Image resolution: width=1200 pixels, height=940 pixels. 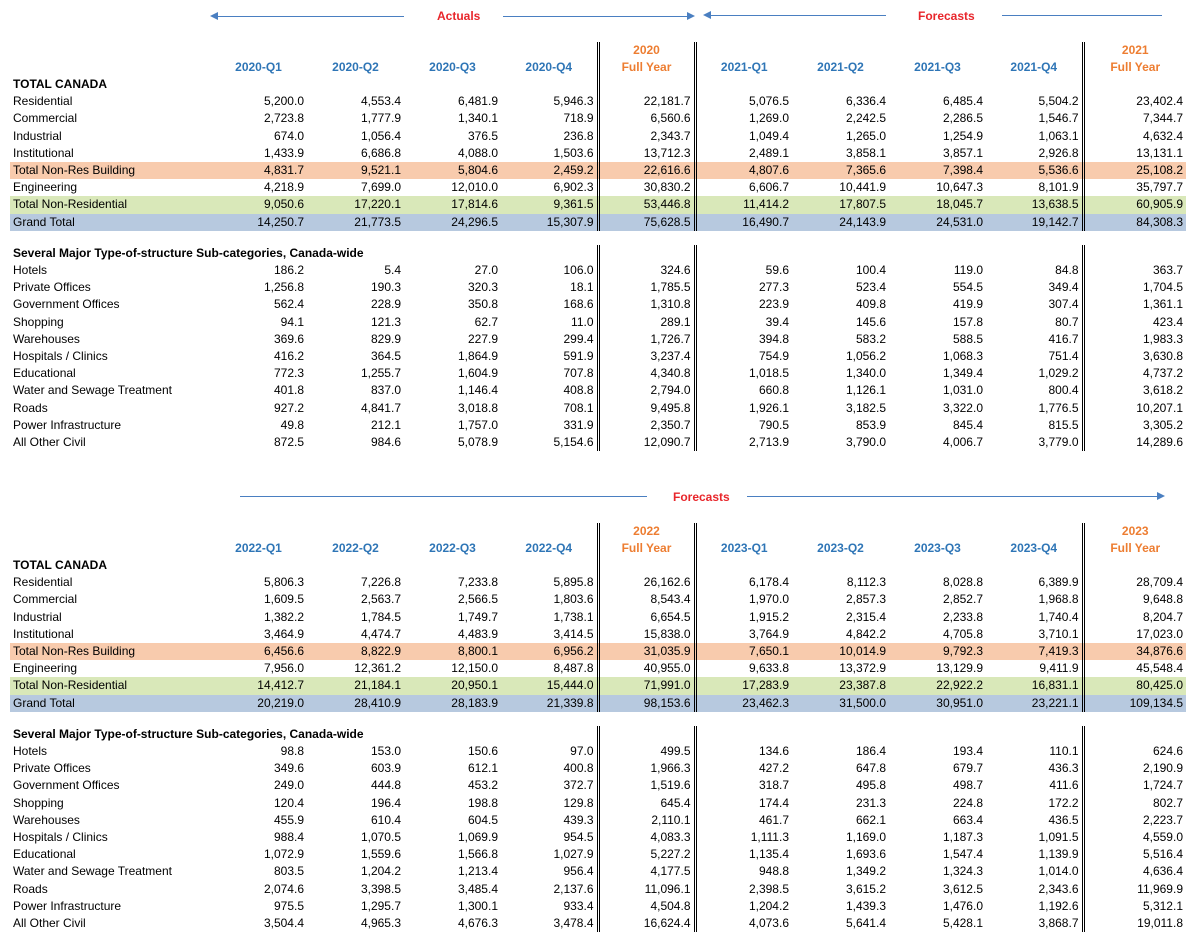 I want to click on value-cell: 110.1, so click(x=1064, y=751).